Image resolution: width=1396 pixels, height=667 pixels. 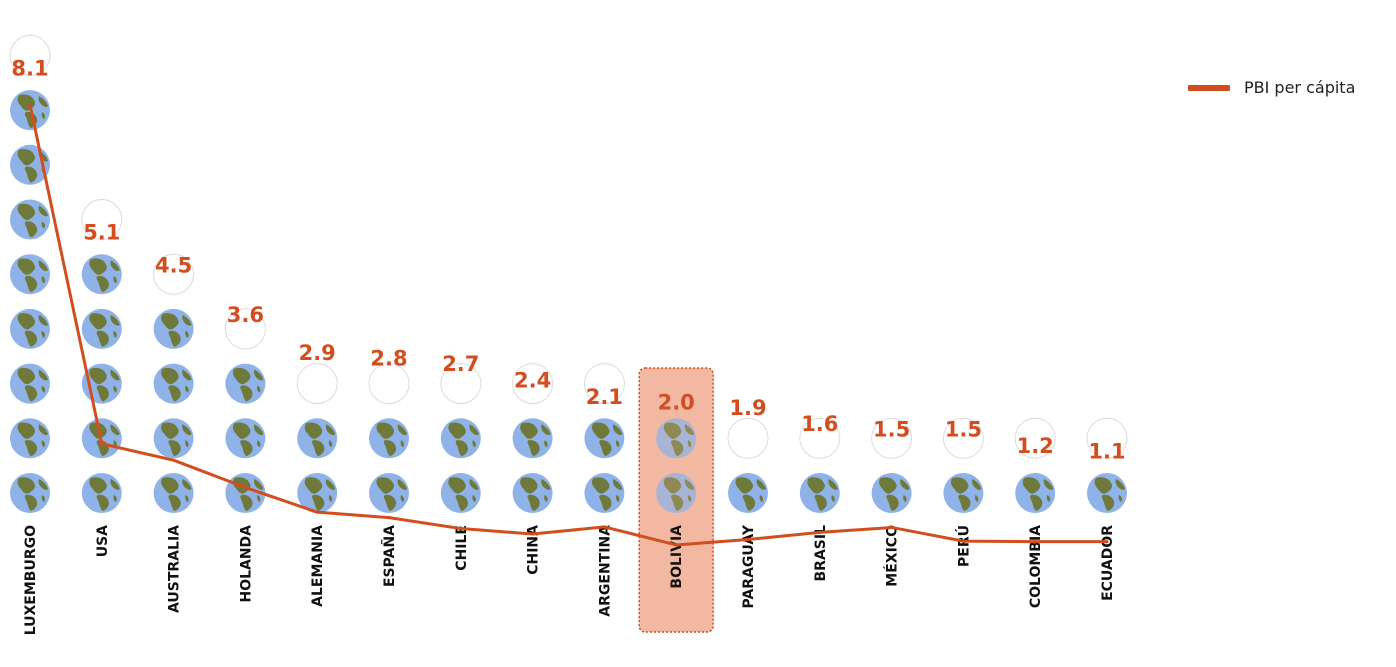 What do you see at coordinates (747, 408) in the screenshot?
I see `value-label: 1.9` at bounding box center [747, 408].